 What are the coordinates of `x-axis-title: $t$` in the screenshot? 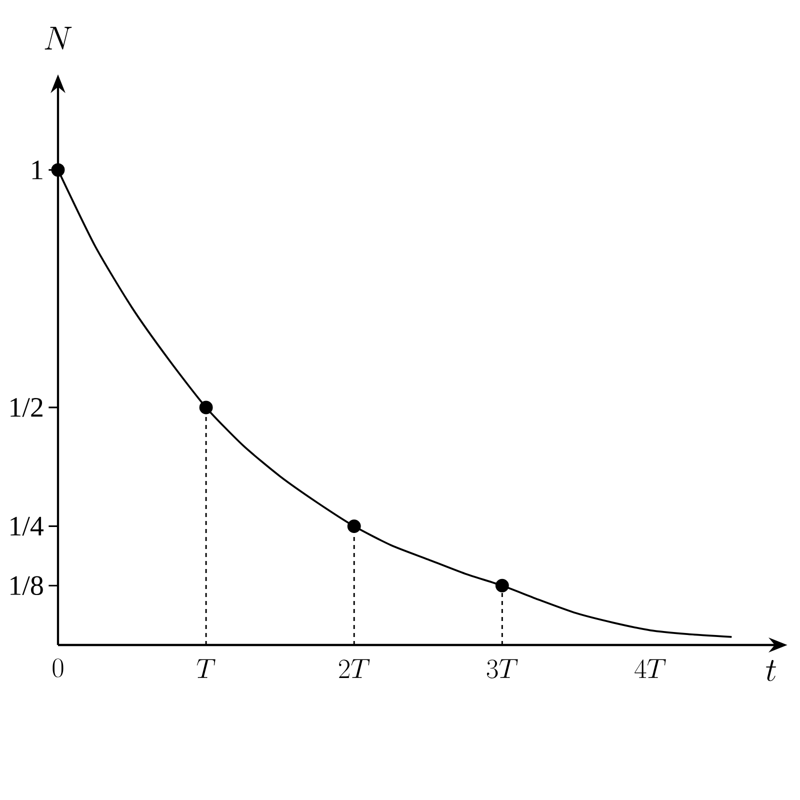 It's located at (771, 671).